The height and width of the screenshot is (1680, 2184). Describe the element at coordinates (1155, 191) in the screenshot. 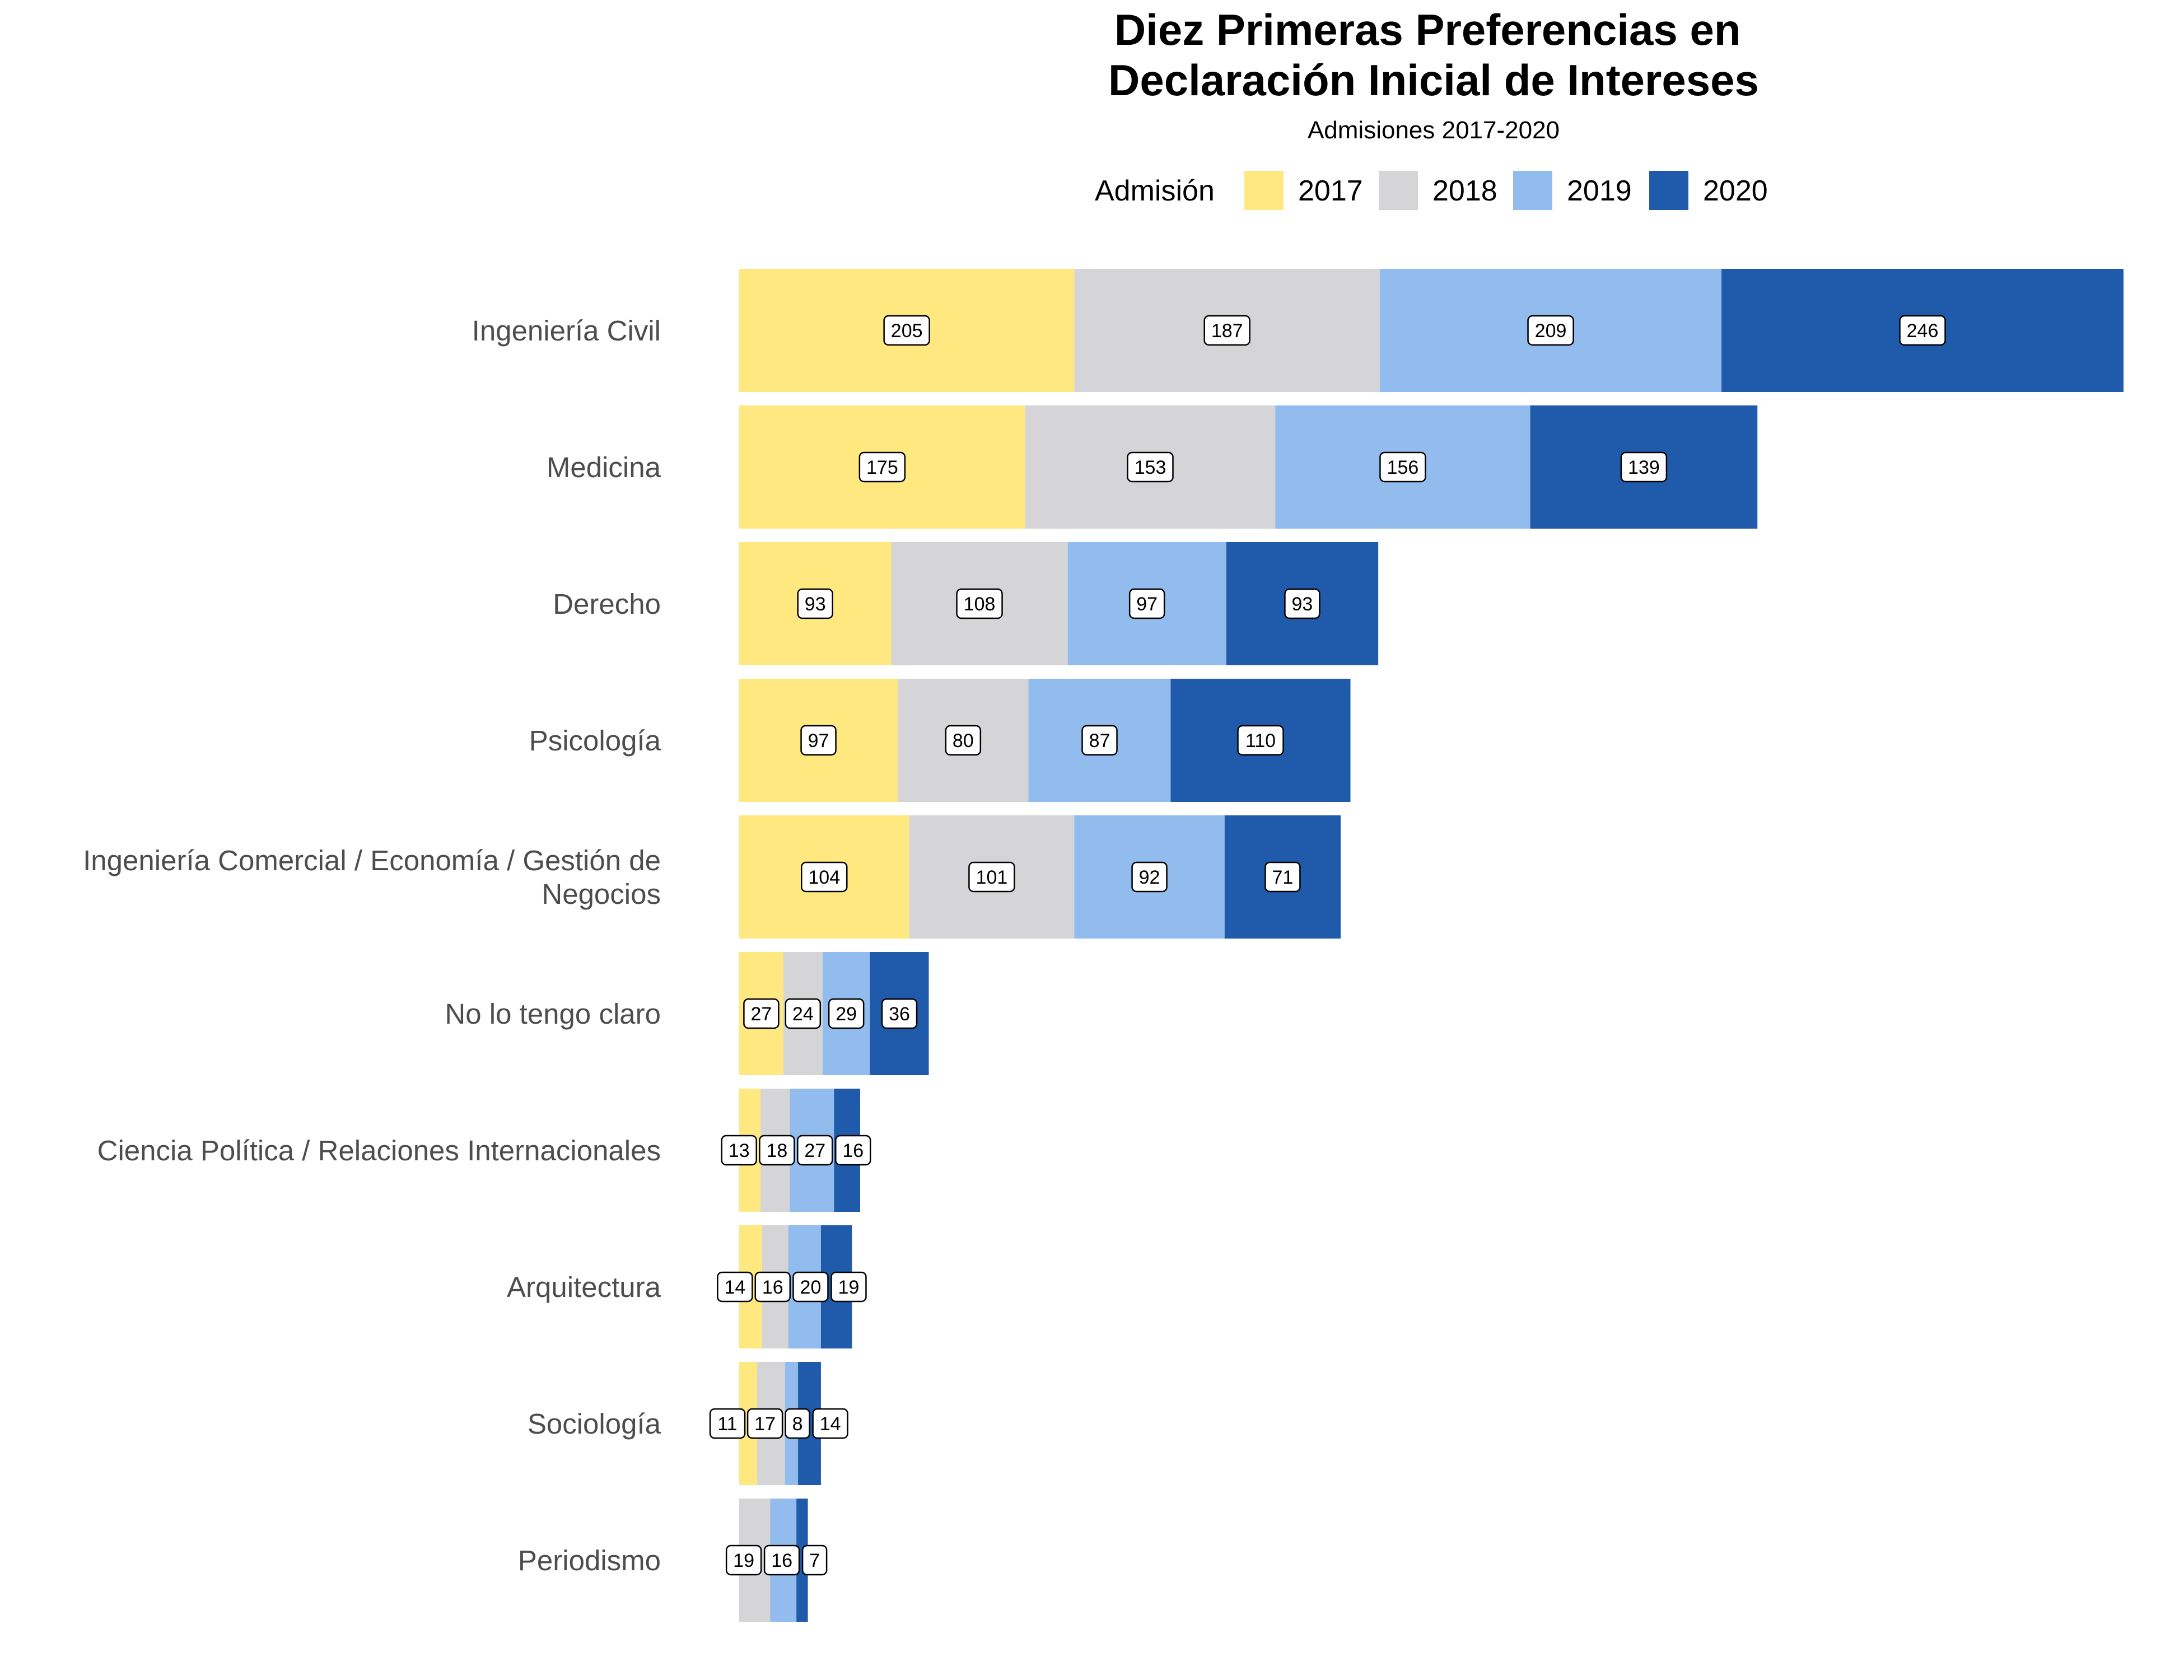

I see `legend-title: Admisión` at that location.